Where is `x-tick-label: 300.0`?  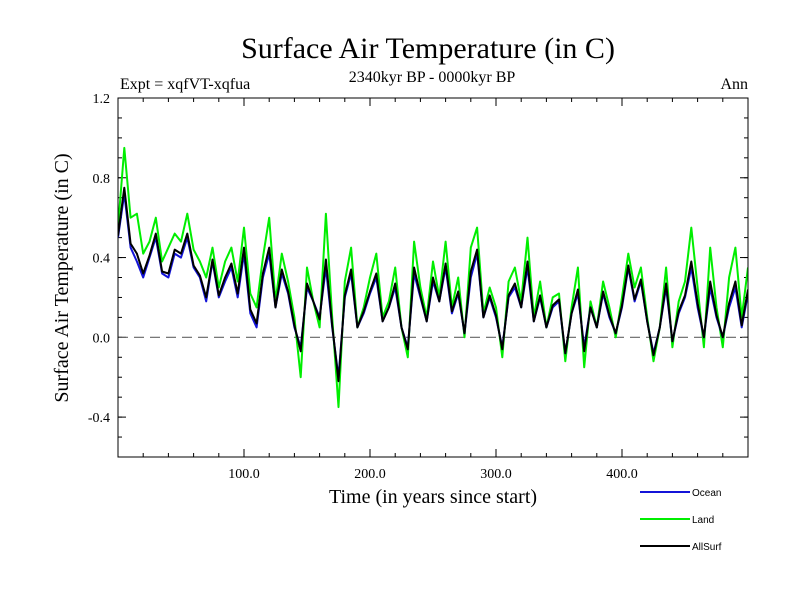
x-tick-label: 300.0 is located at coordinates (496, 474).